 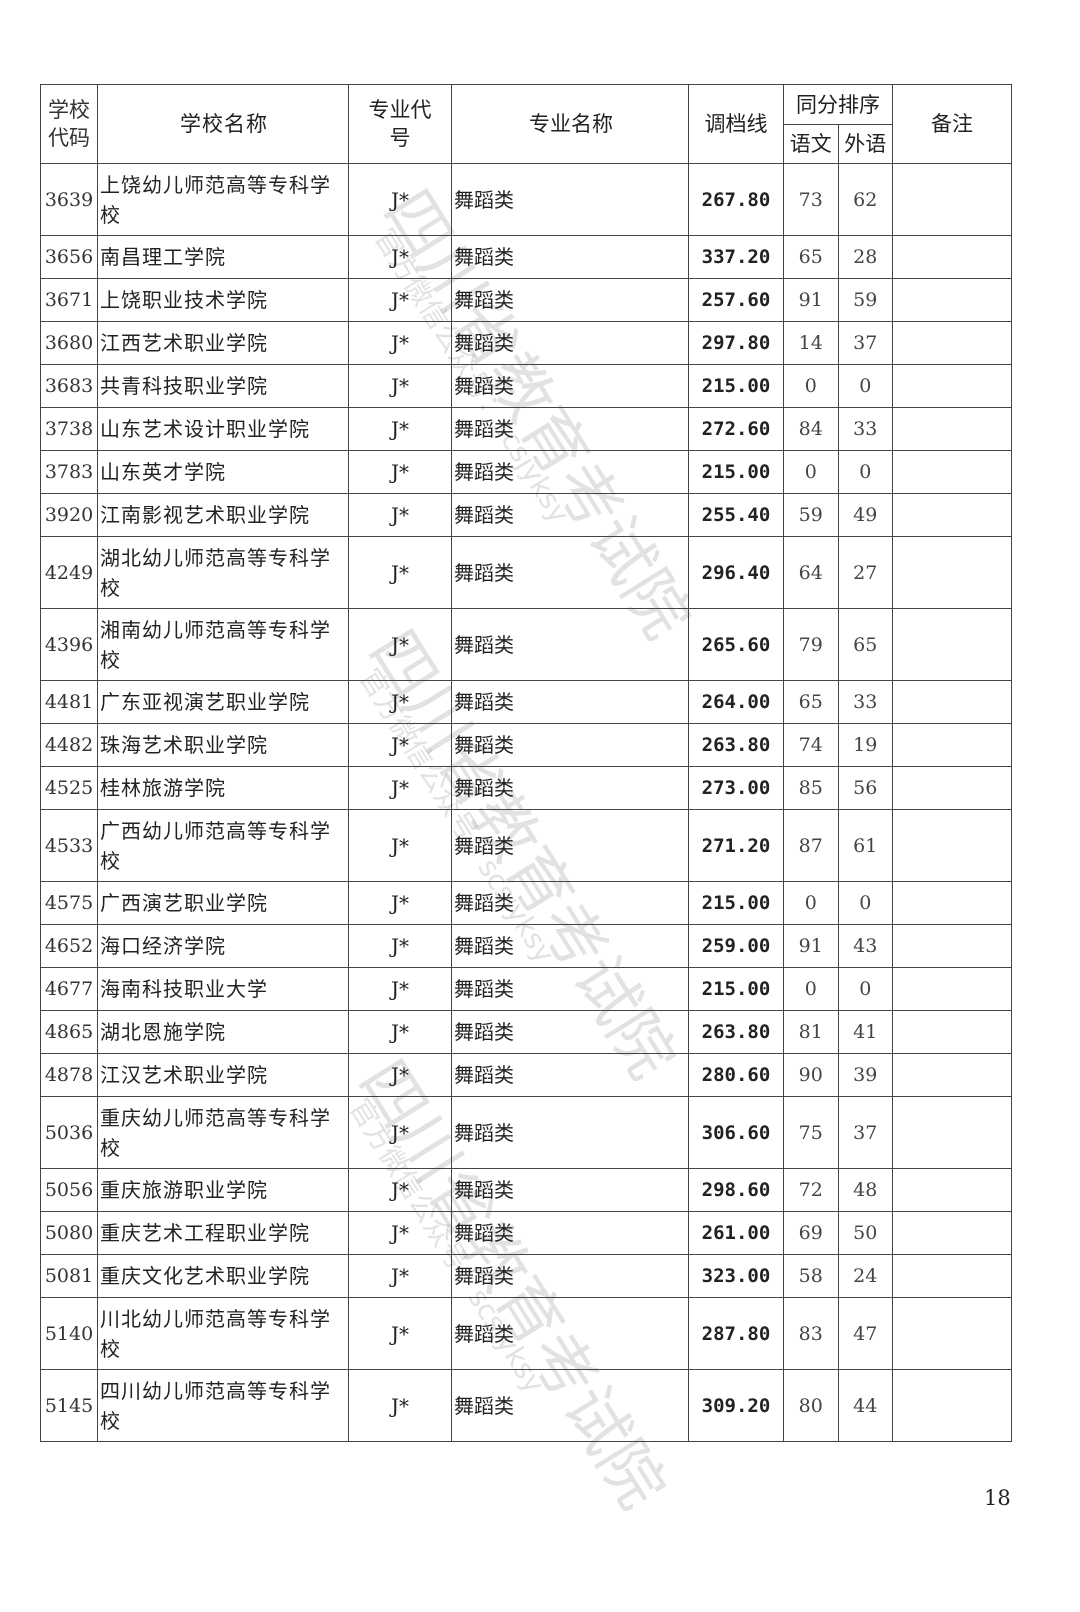 I want to click on table-row: 5080 重庆艺术工程职业学院 J* 舞蹈类 261.00 69 50, so click(x=526, y=1233).